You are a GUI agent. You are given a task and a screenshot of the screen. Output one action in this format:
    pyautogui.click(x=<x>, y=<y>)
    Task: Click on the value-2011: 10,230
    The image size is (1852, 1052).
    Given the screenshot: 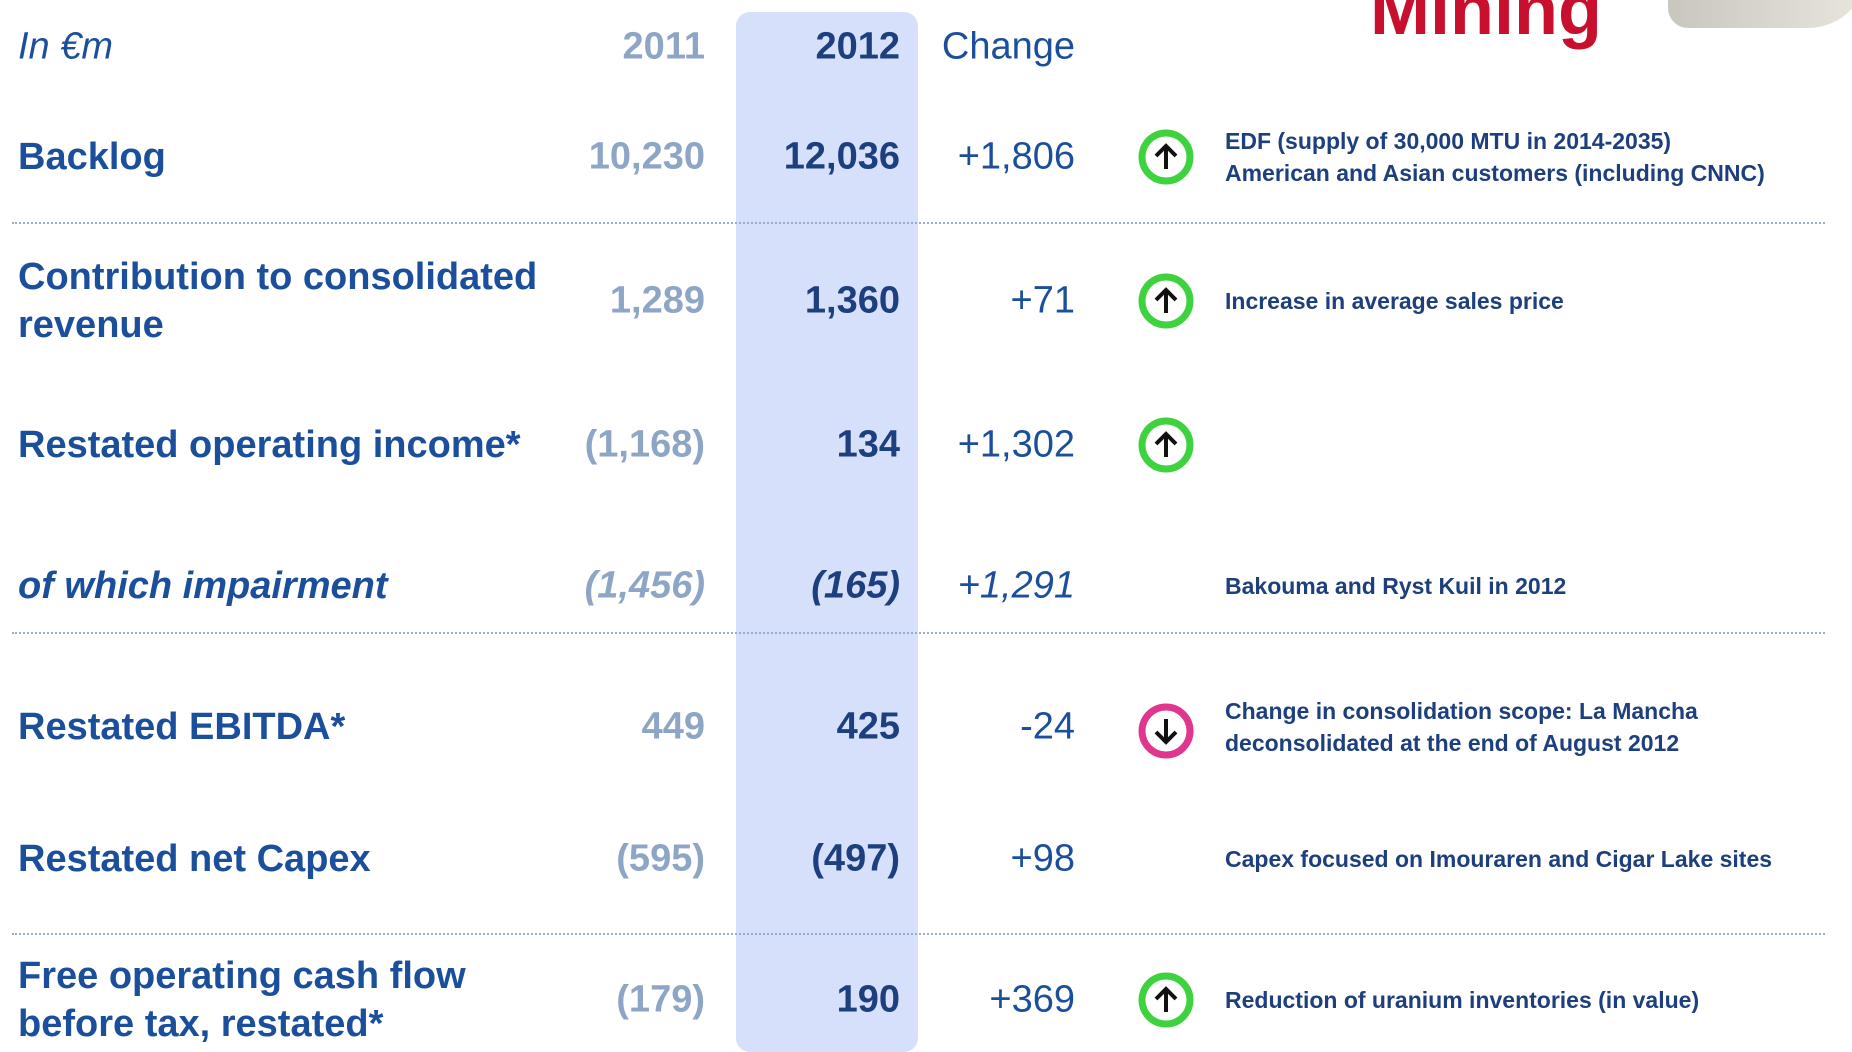 What is the action you would take?
    pyautogui.click(x=646, y=156)
    